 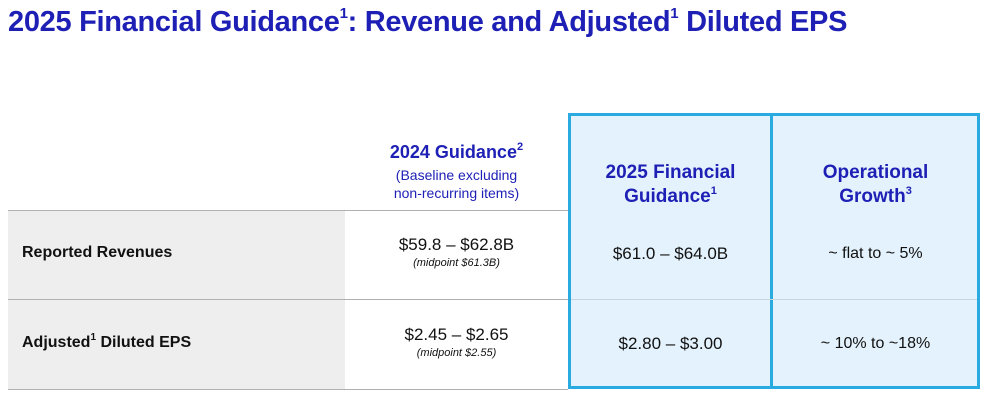 I want to click on row-label-text: Adjusted, so click(x=56, y=342).